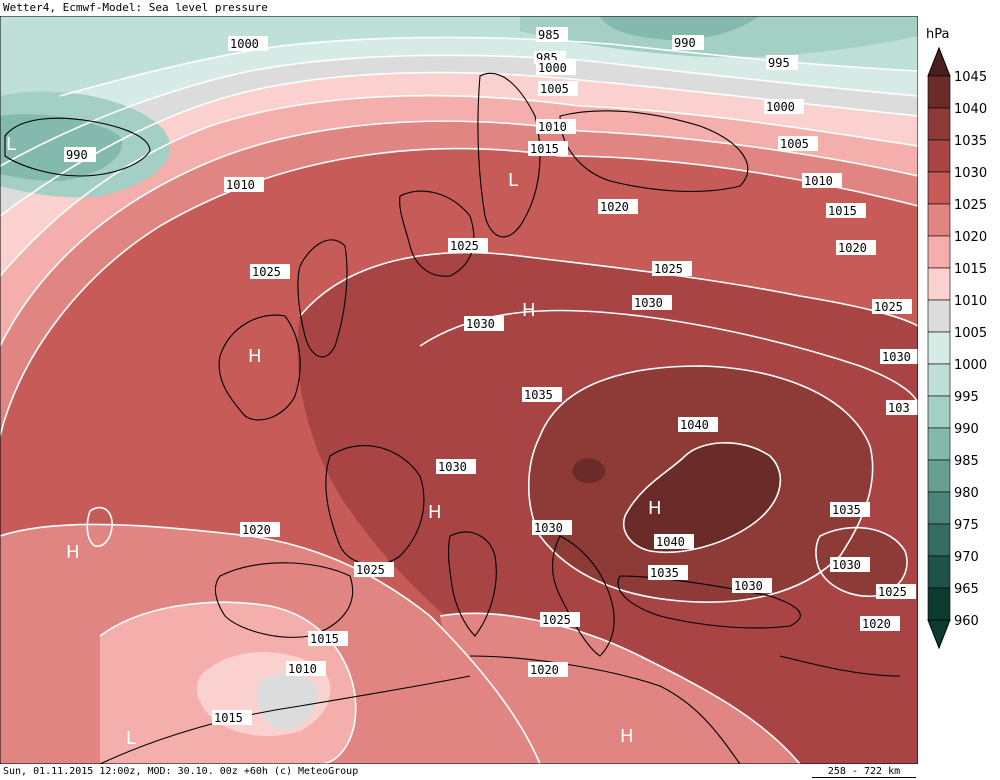  What do you see at coordinates (966, 525) in the screenshot?
I see `legend-label: 975` at bounding box center [966, 525].